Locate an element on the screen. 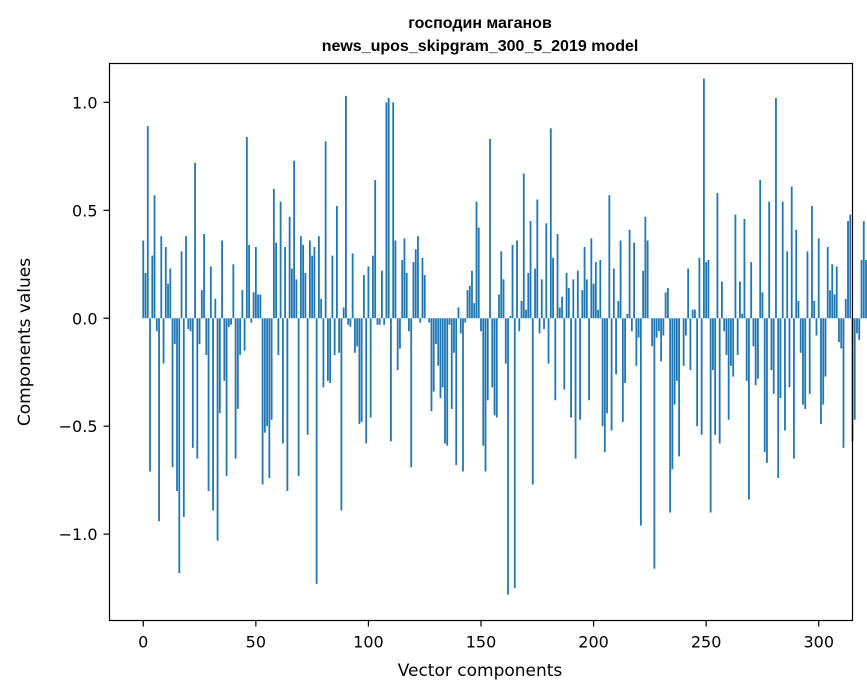  x-tick-label: 150 is located at coordinates (481, 642).